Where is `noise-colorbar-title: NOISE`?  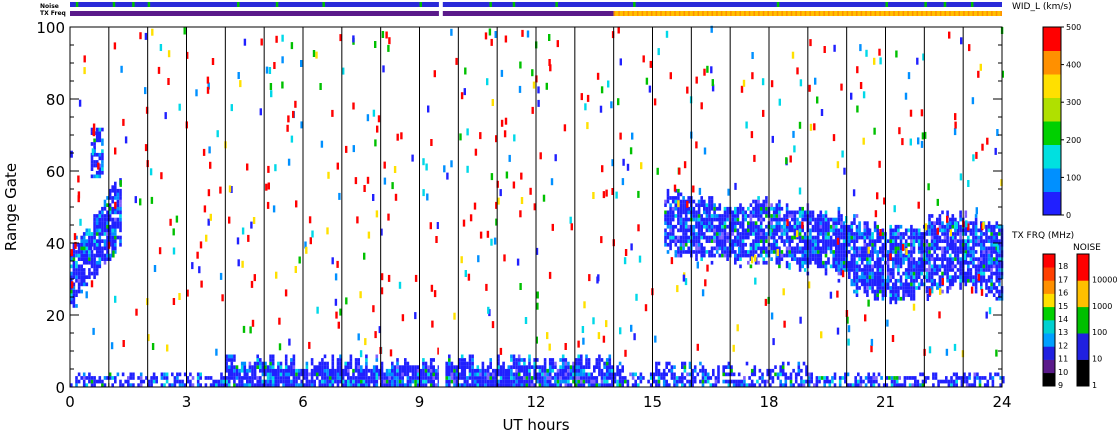 noise-colorbar-title: NOISE is located at coordinates (1087, 248).